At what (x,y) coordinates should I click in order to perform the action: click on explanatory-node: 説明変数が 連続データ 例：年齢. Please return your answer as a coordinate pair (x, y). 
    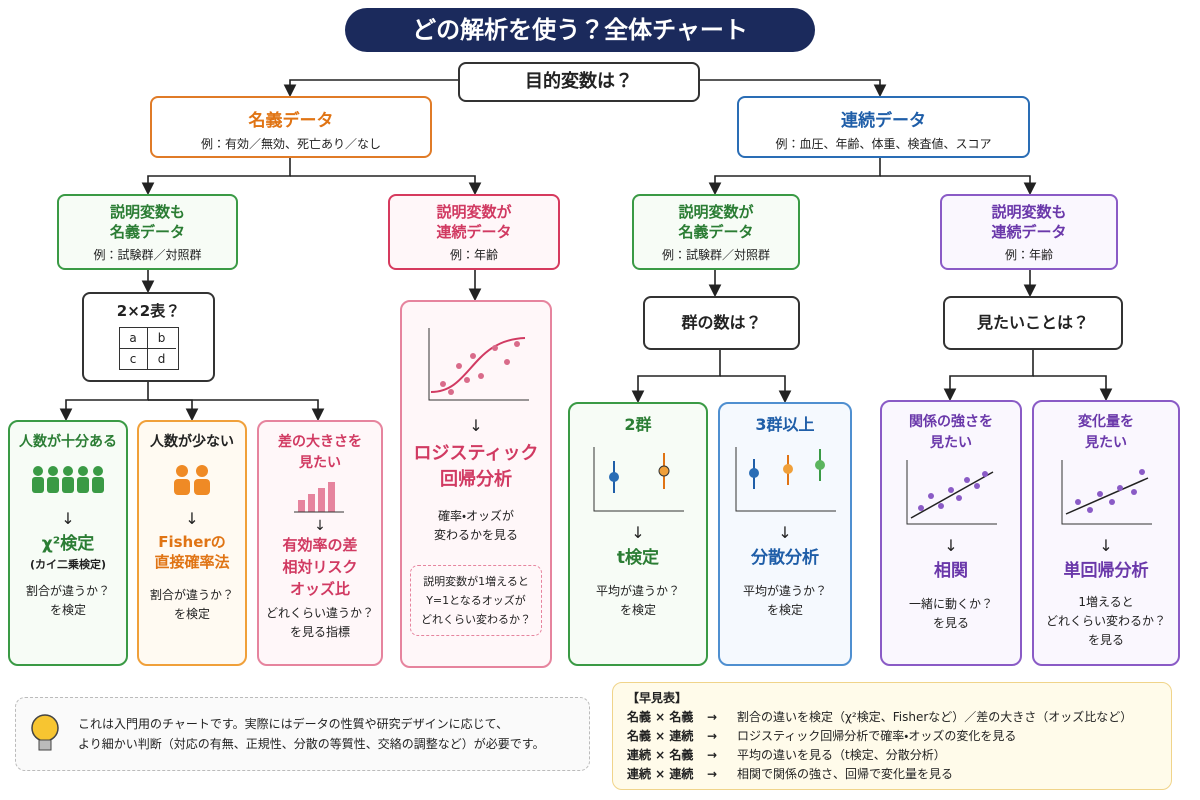
    Looking at the image, I should click on (474, 232).